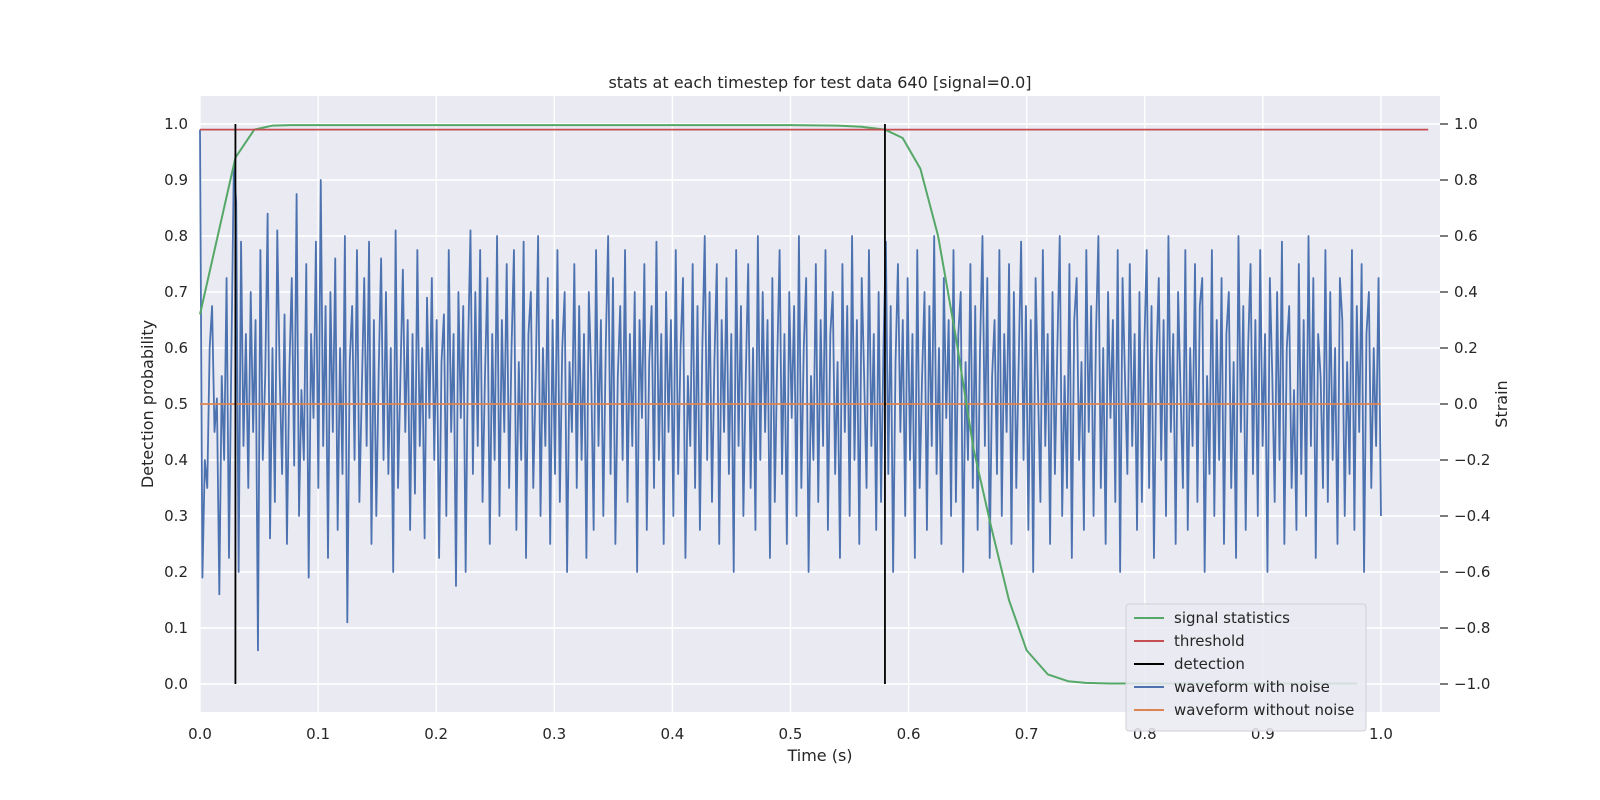 This screenshot has height=800, width=1600. Describe the element at coordinates (1466, 124) in the screenshot. I see `y-right-tick-label: 1.0` at that location.